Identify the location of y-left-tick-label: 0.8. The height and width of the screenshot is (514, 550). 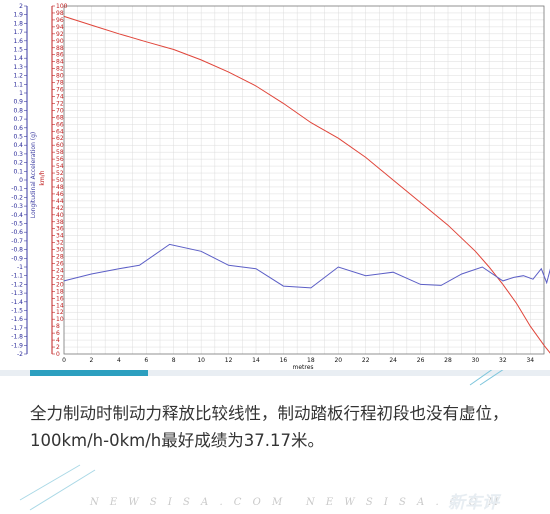
(18, 110).